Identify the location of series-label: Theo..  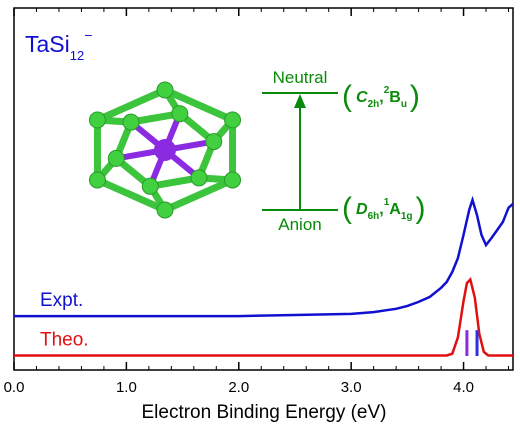
(64, 340).